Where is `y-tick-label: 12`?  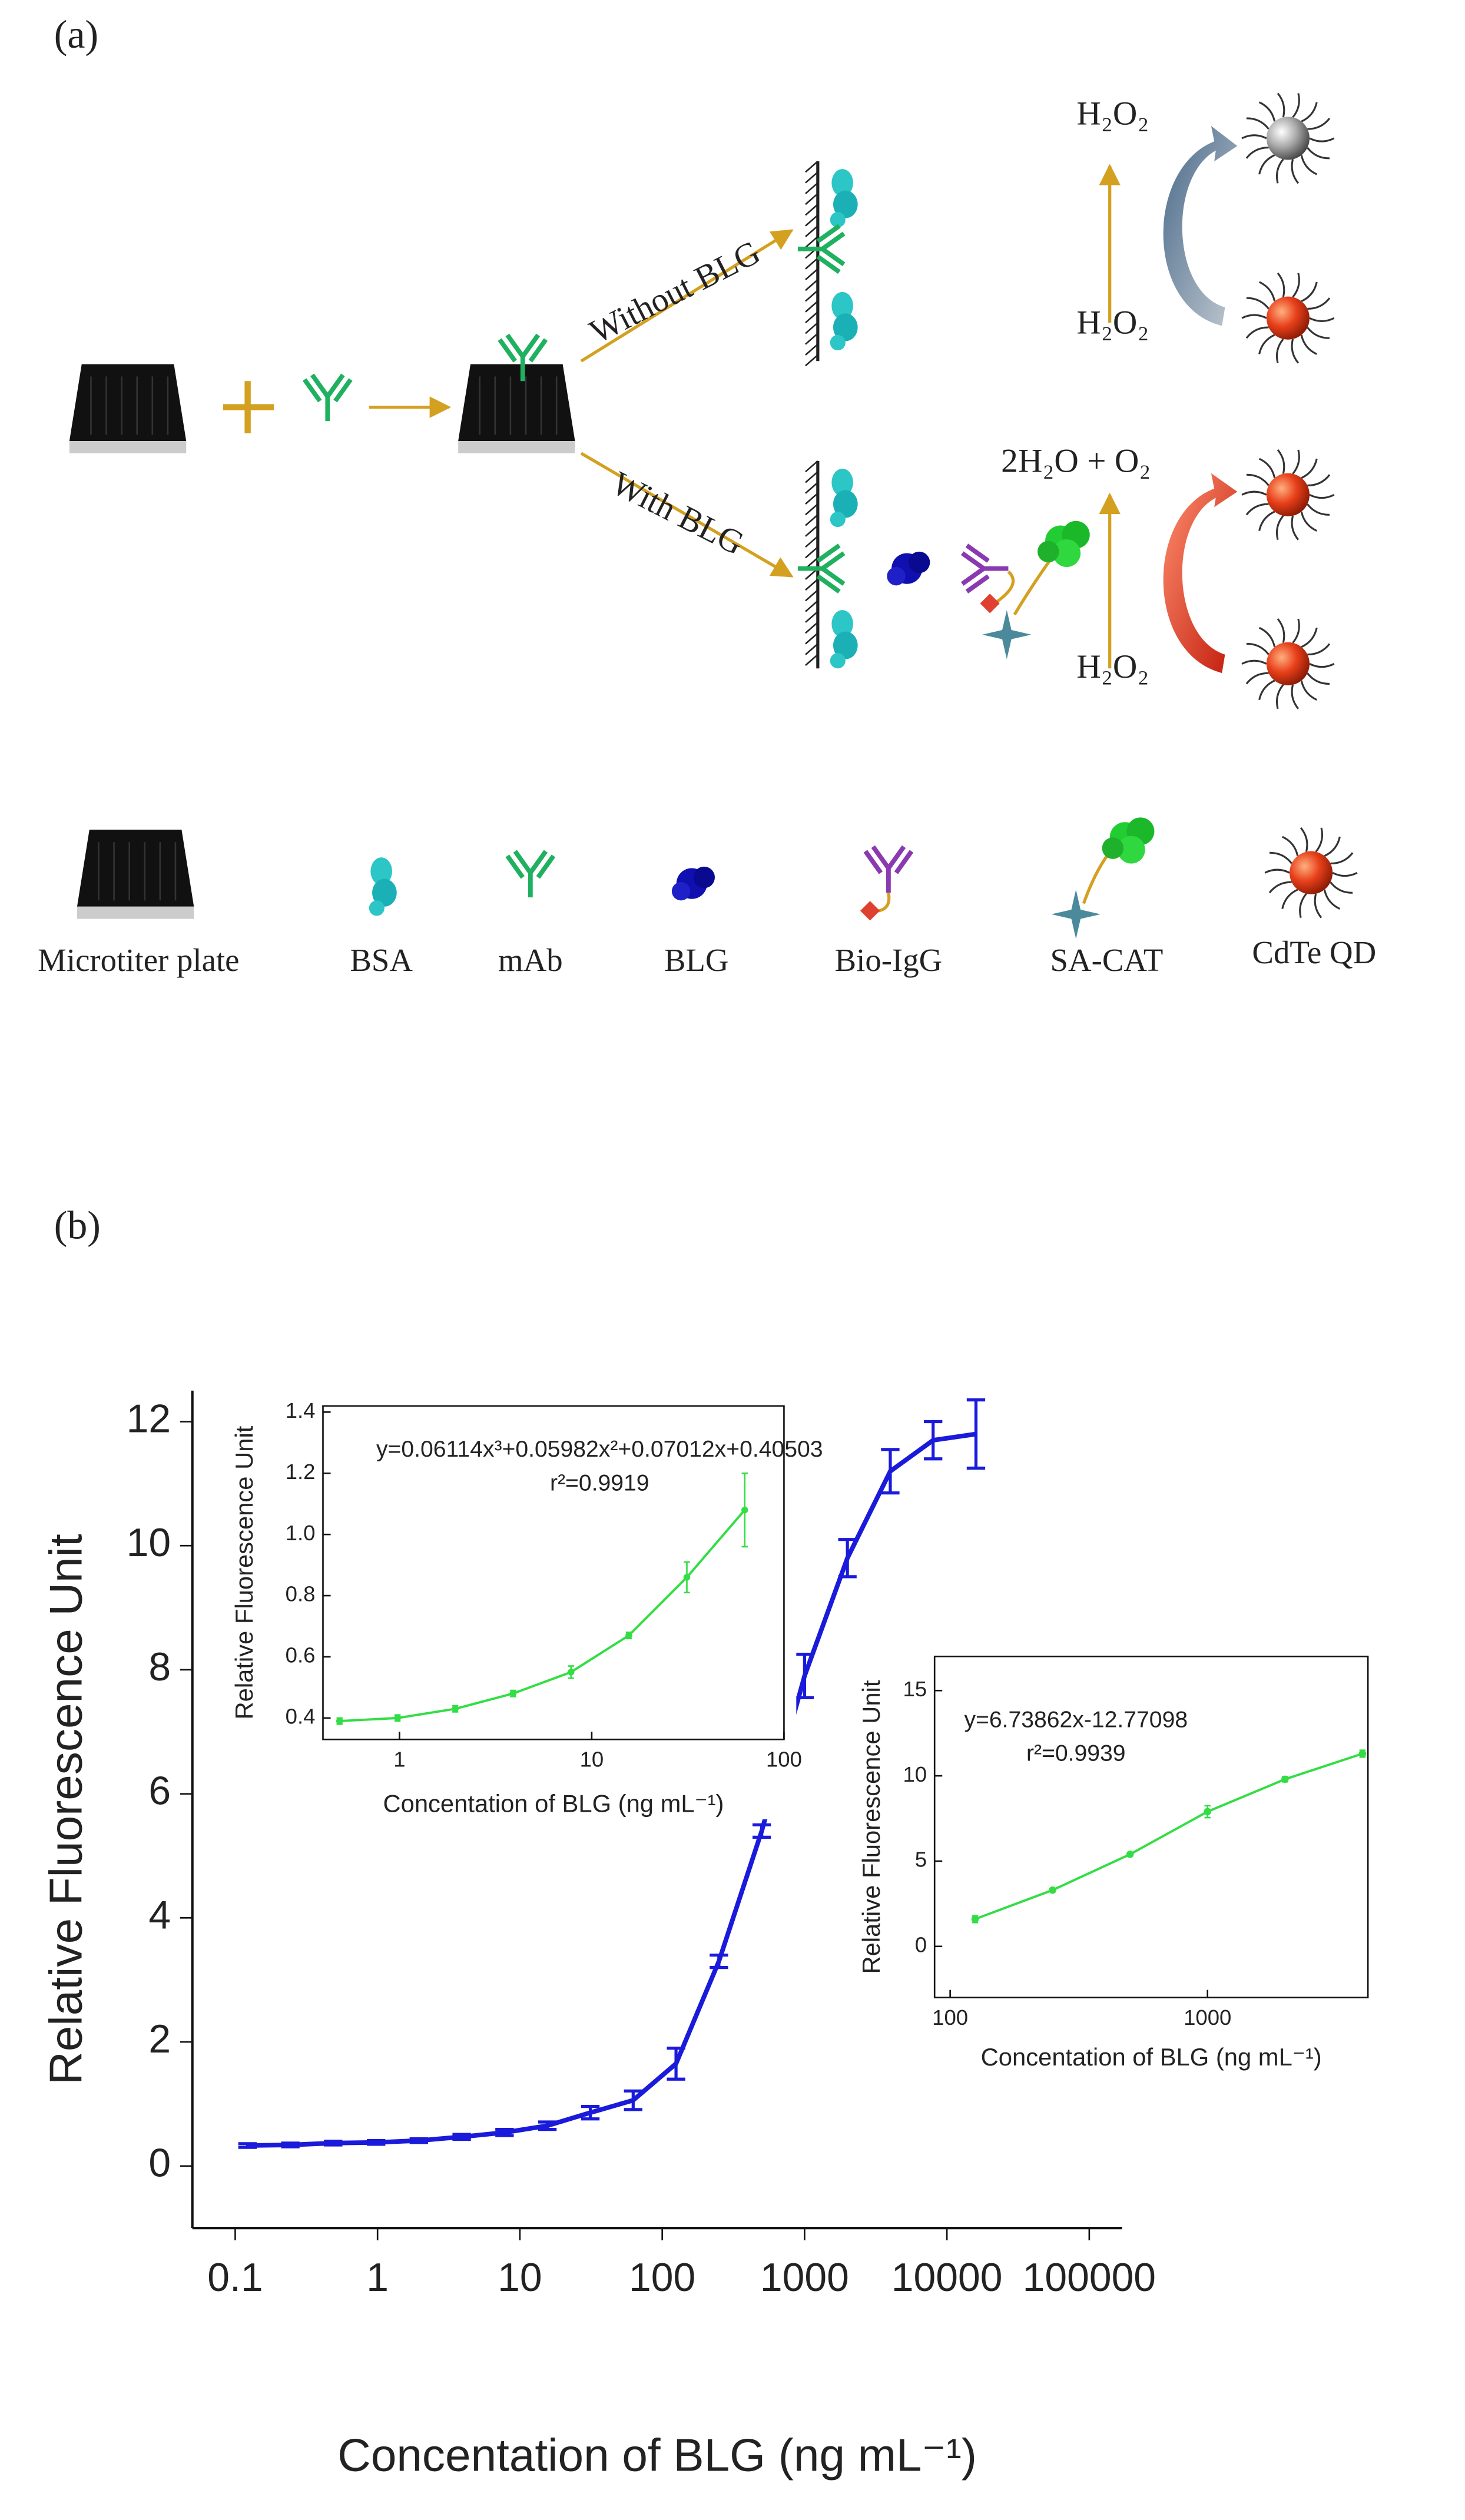 y-tick-label: 12 is located at coordinates (149, 1419).